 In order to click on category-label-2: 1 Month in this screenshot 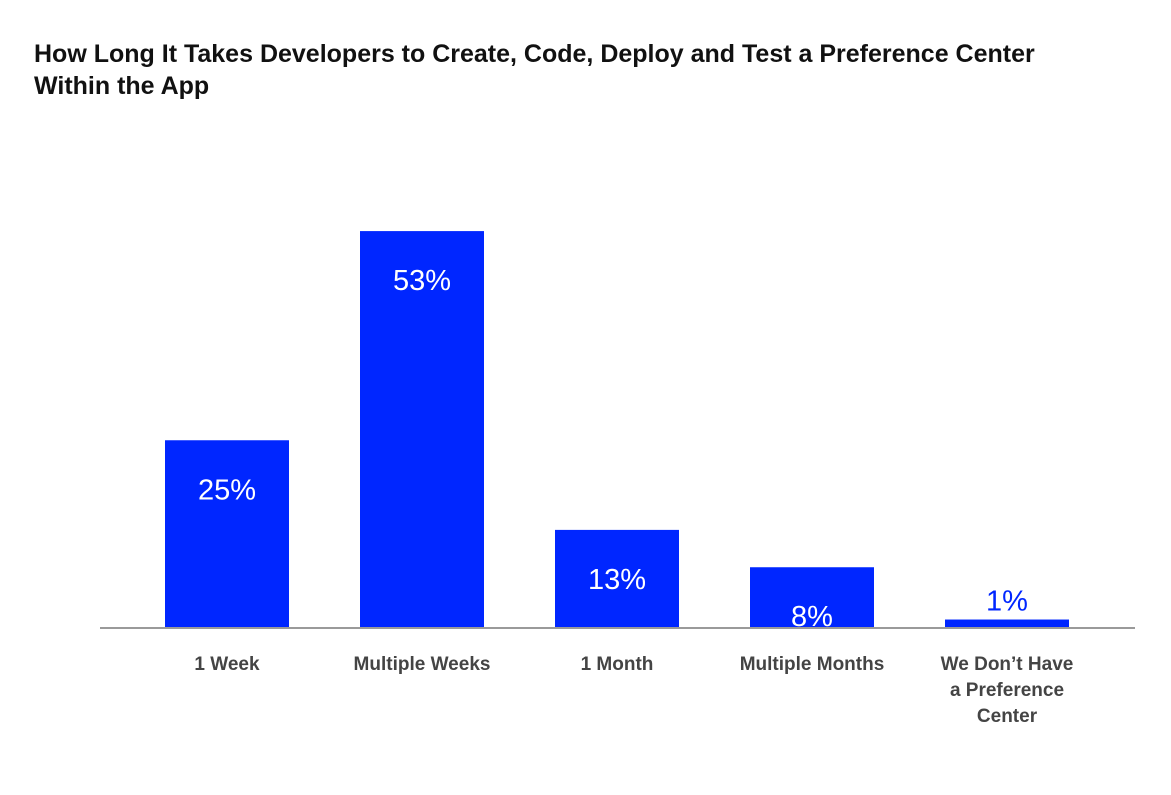, I will do `click(617, 664)`.